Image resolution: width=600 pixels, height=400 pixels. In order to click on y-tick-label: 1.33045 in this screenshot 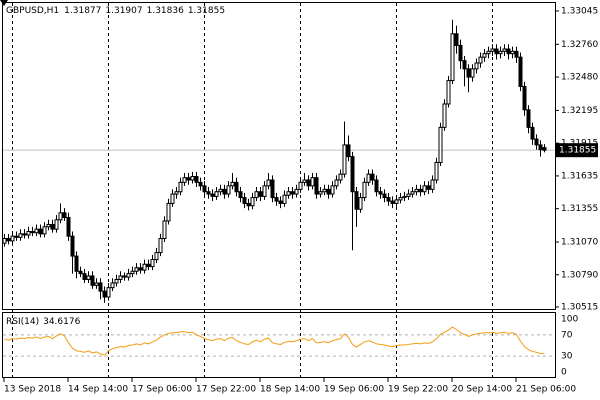, I will do `click(579, 11)`.